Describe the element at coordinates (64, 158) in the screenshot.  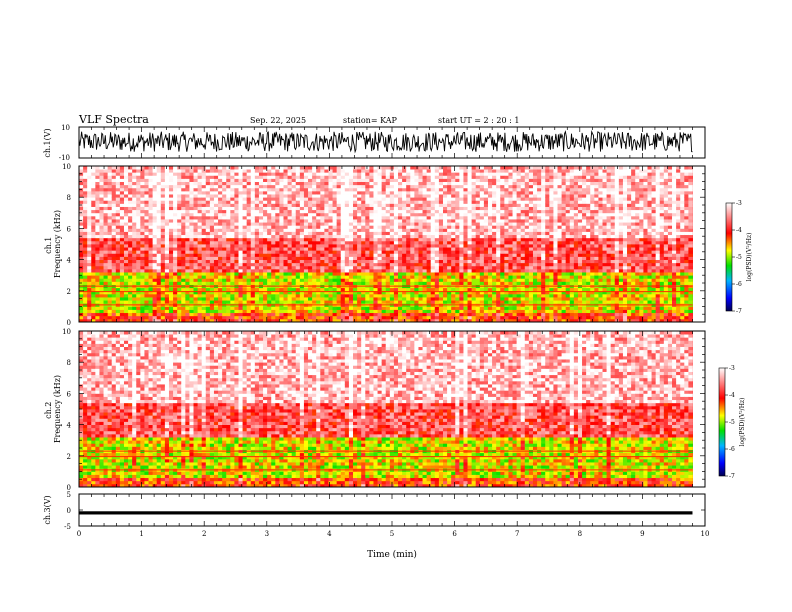
I see `ch1-ytick-bottom: -10` at that location.